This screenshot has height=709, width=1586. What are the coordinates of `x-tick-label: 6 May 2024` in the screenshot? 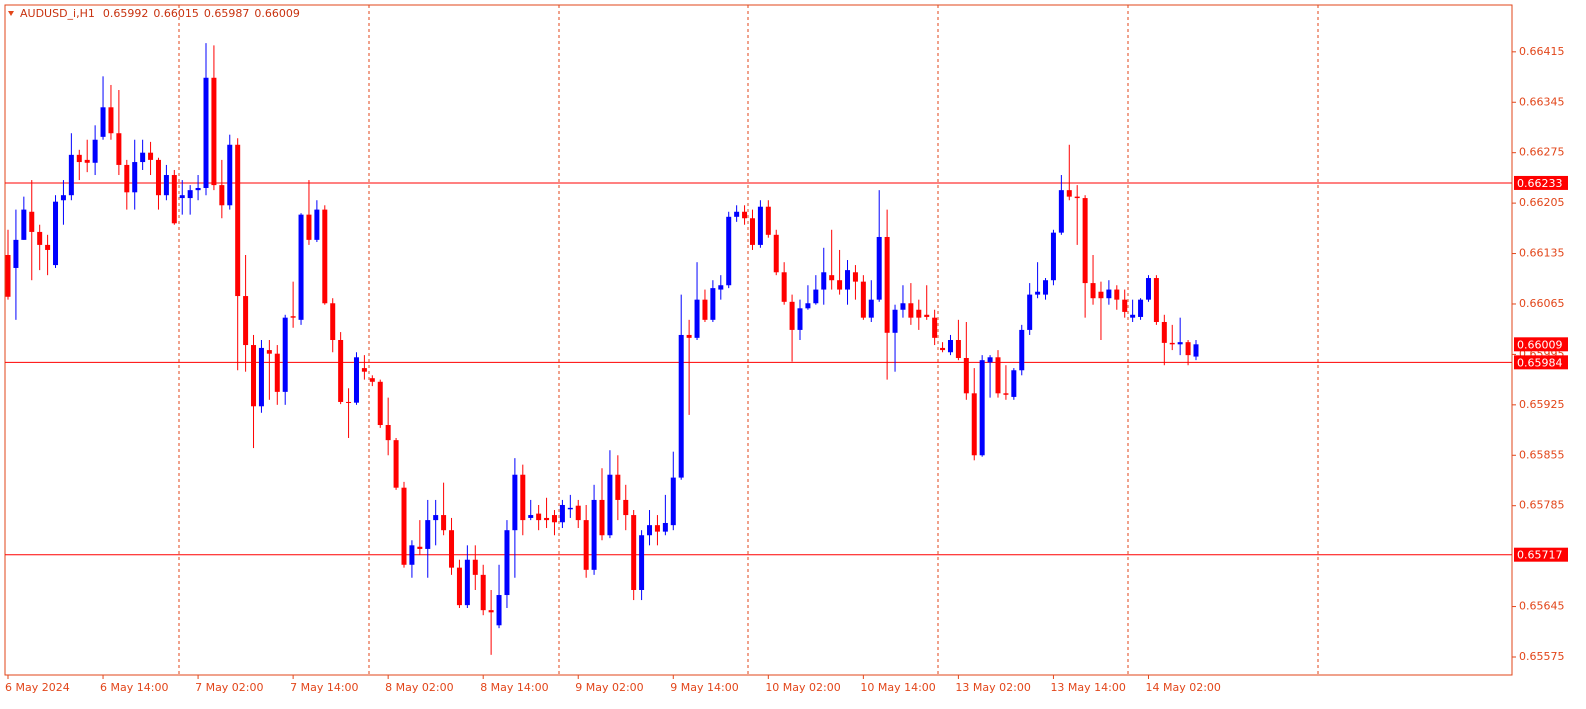 It's located at (37, 687).